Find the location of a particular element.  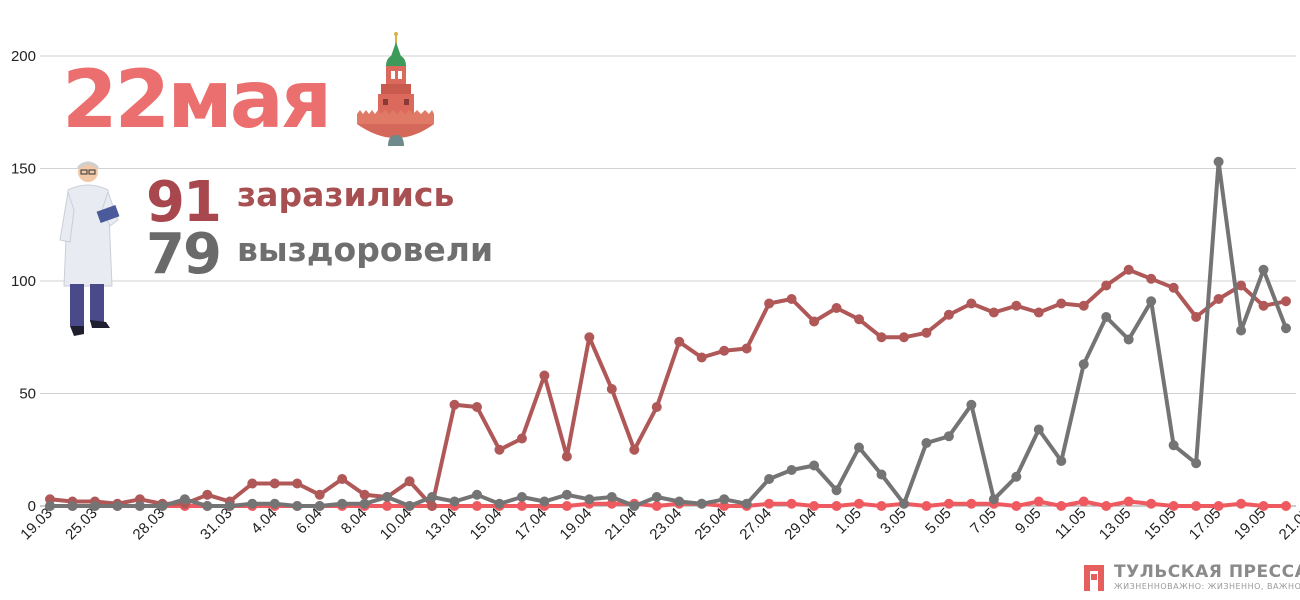

x-tick-label: 11.05 is located at coordinates (1071, 524).